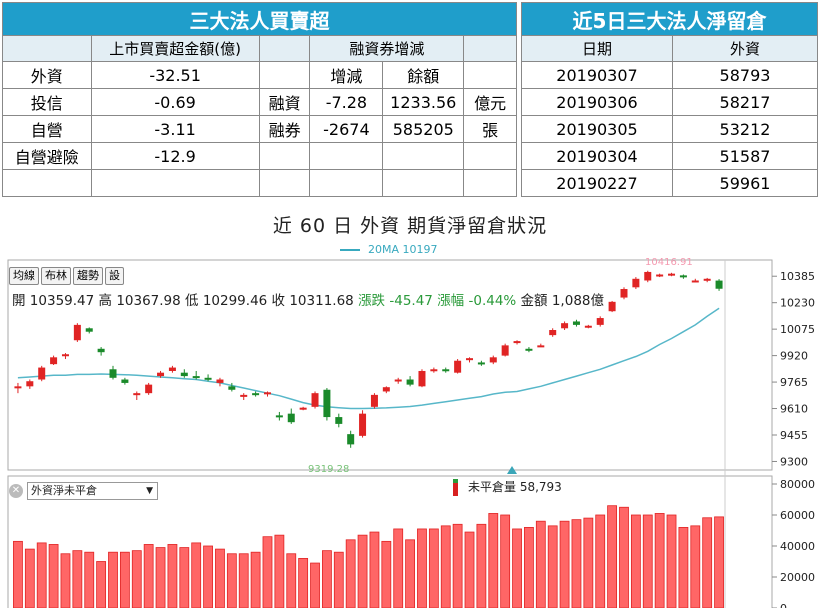 Image resolution: width=820 pixels, height=608 pixels. What do you see at coordinates (455, 487) in the screenshot?
I see `bar-legend-icon` at bounding box center [455, 487].